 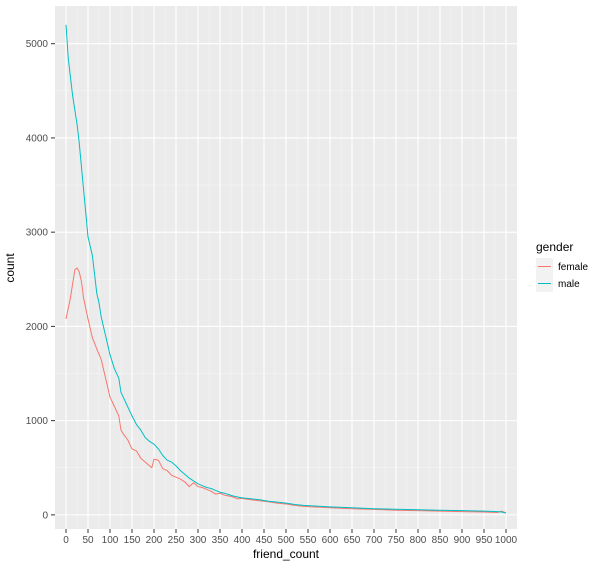 What do you see at coordinates (40, 280) in the screenshot?
I see `y-axis: 0 1000 2000 3000 4000 5000` at bounding box center [40, 280].